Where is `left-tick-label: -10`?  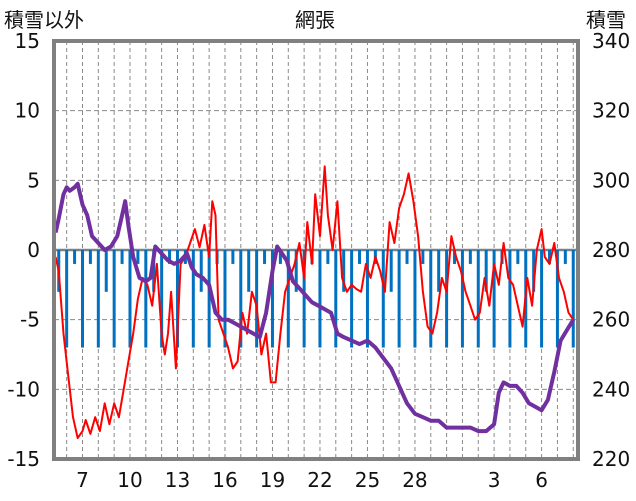
left-tick-label: -10 is located at coordinates (23, 389).